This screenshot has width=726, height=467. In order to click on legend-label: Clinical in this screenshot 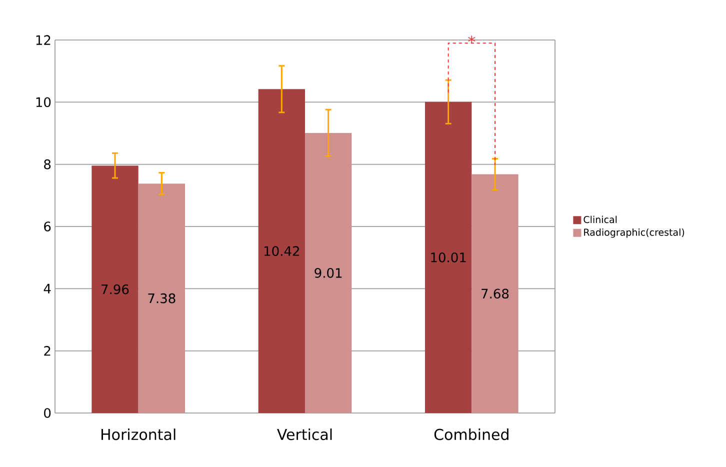, I will do `click(600, 220)`.